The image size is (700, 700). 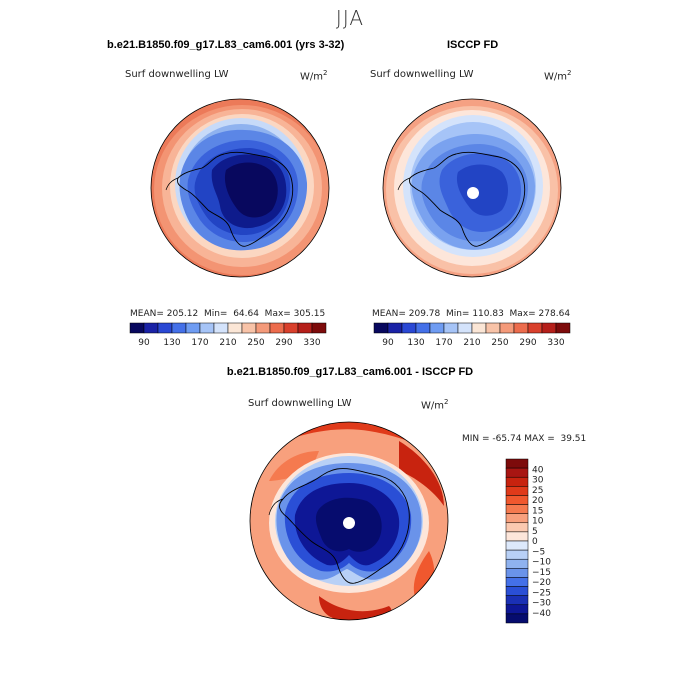 I want to click on figure-season-title: JJA, so click(x=350, y=18).